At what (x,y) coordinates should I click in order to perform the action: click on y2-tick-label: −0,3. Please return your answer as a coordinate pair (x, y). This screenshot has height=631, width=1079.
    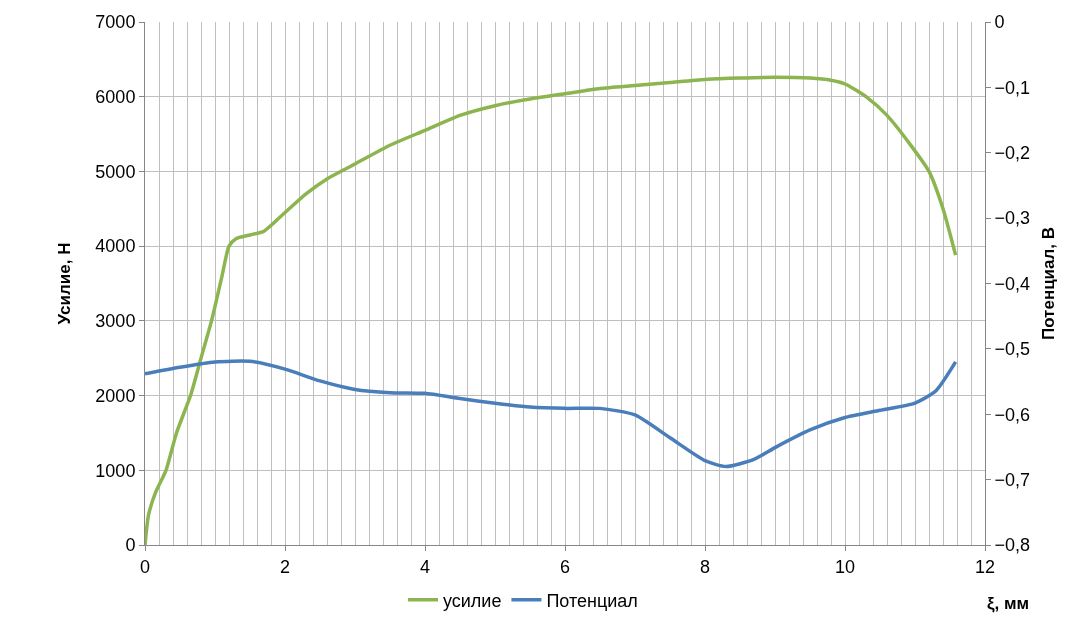
    Looking at the image, I should click on (1012, 218).